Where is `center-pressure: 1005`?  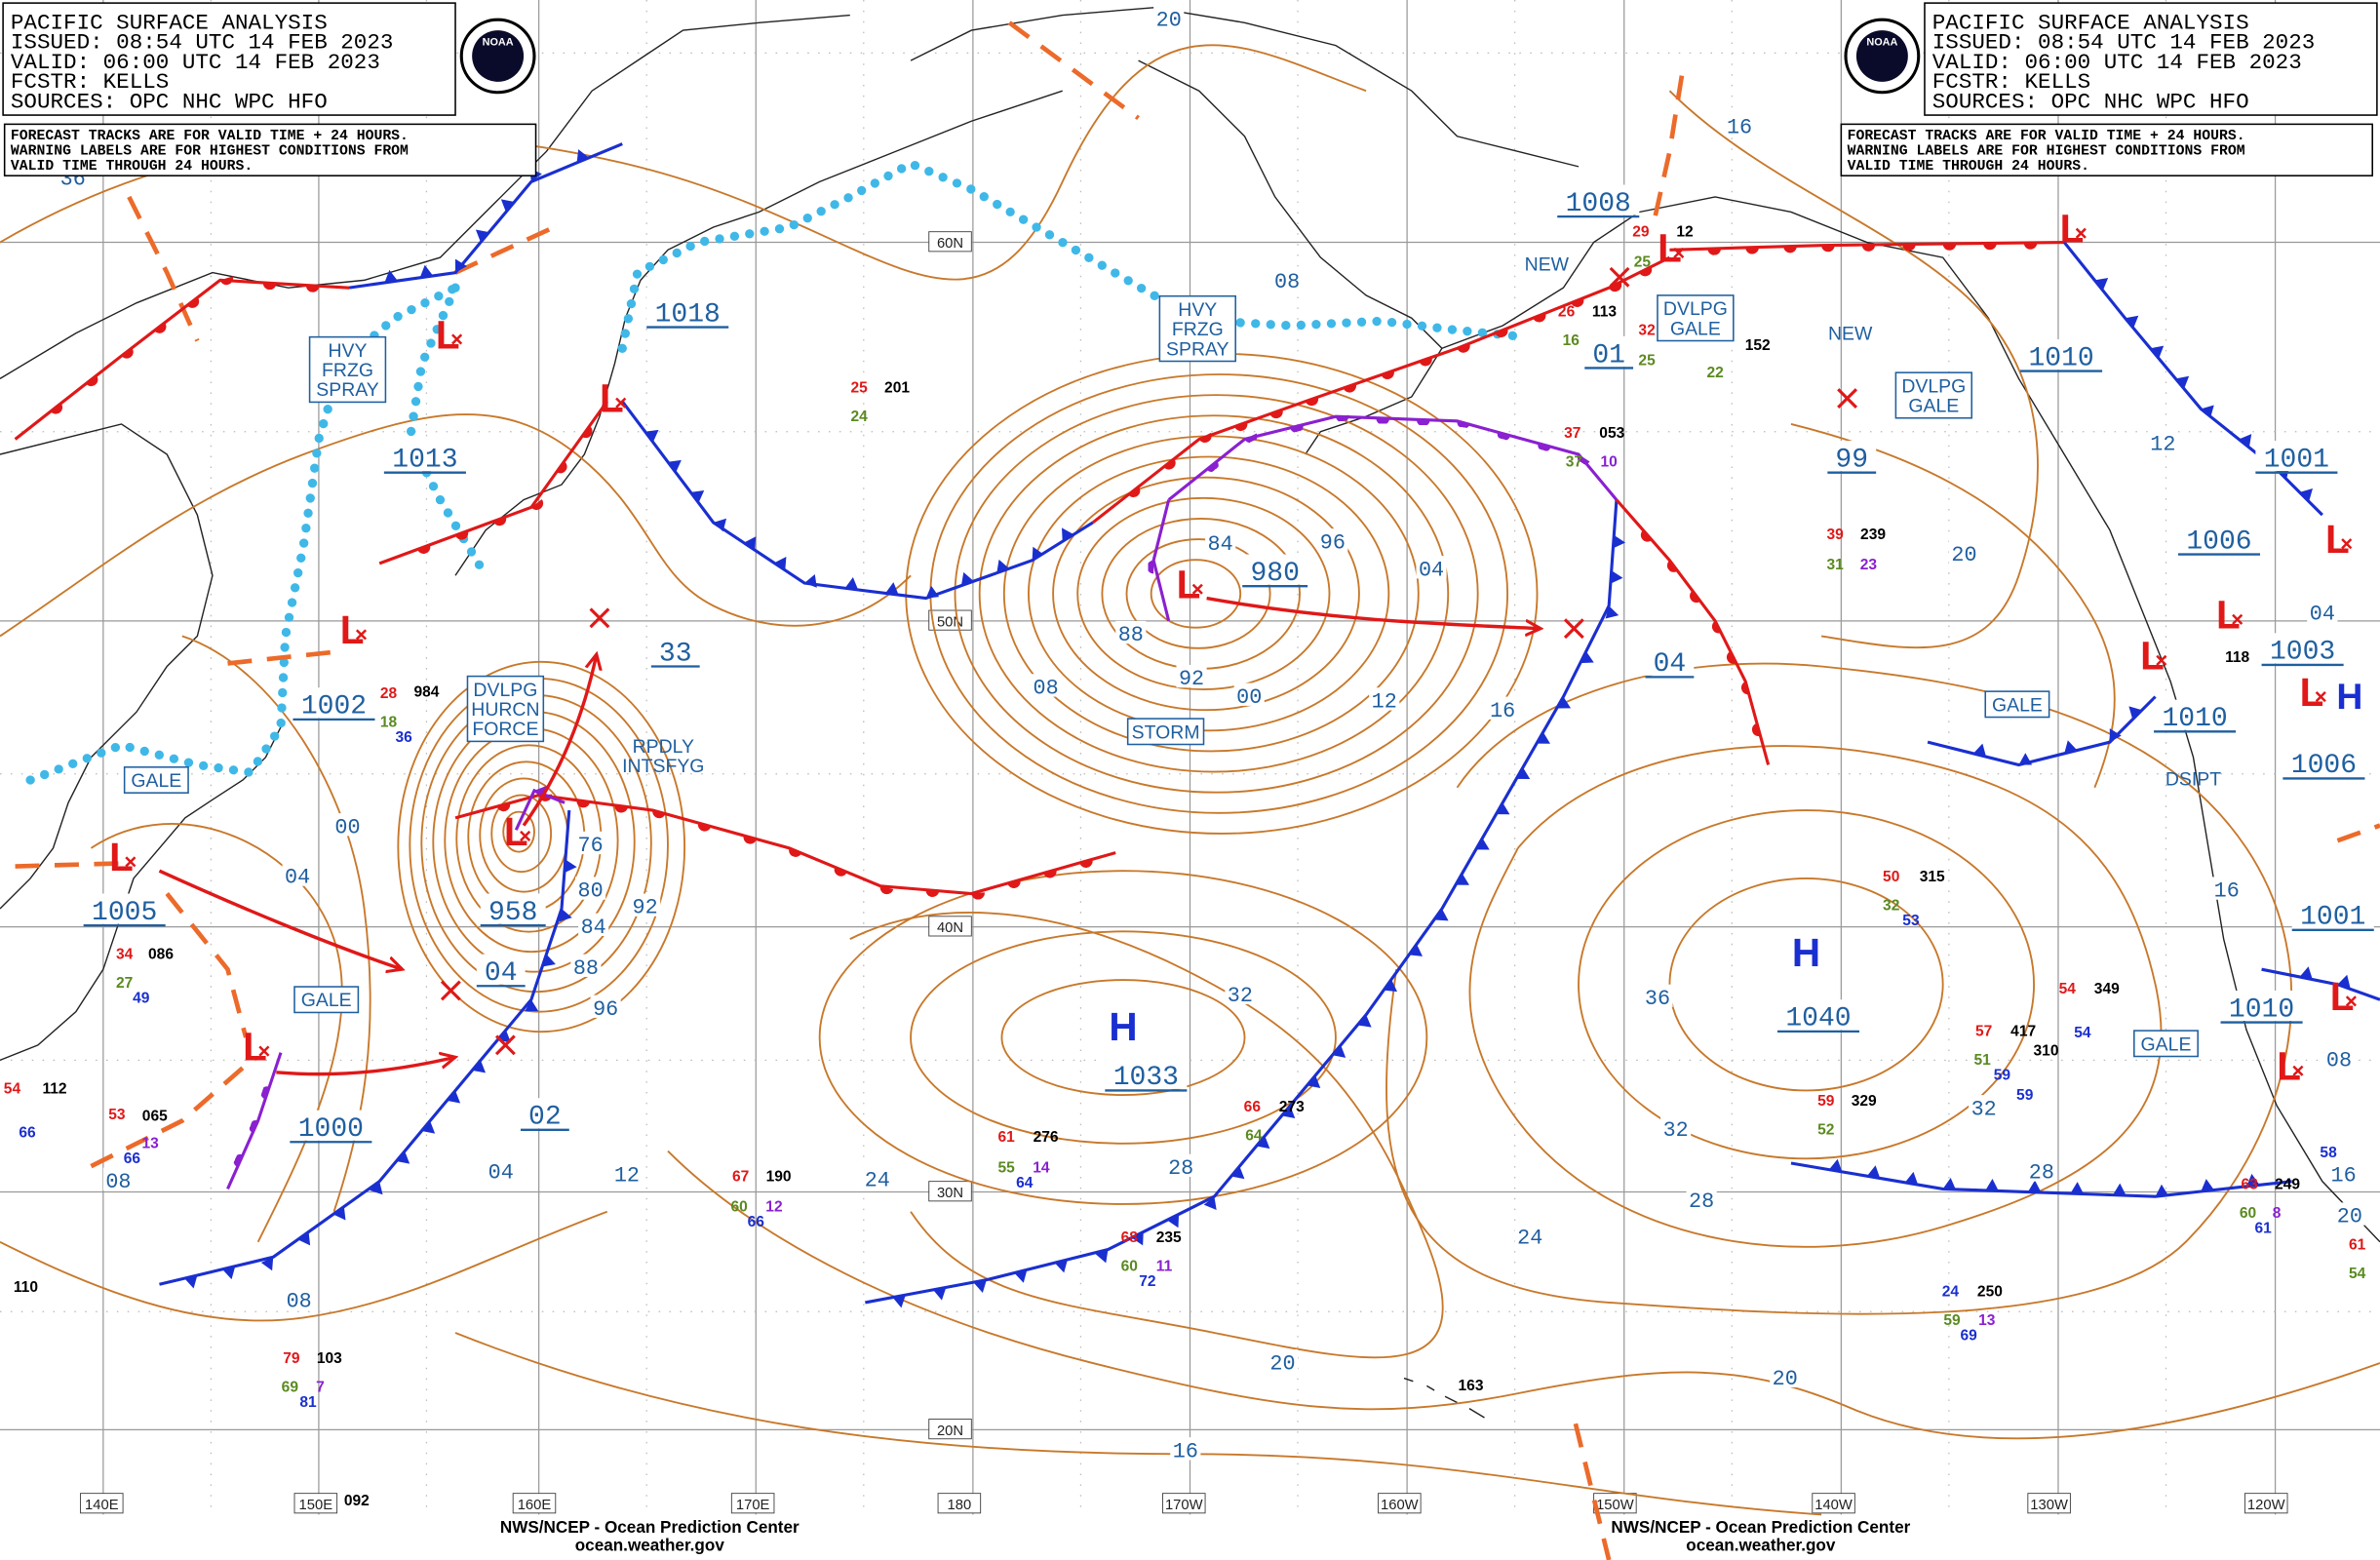
center-pressure: 1005 is located at coordinates (124, 913).